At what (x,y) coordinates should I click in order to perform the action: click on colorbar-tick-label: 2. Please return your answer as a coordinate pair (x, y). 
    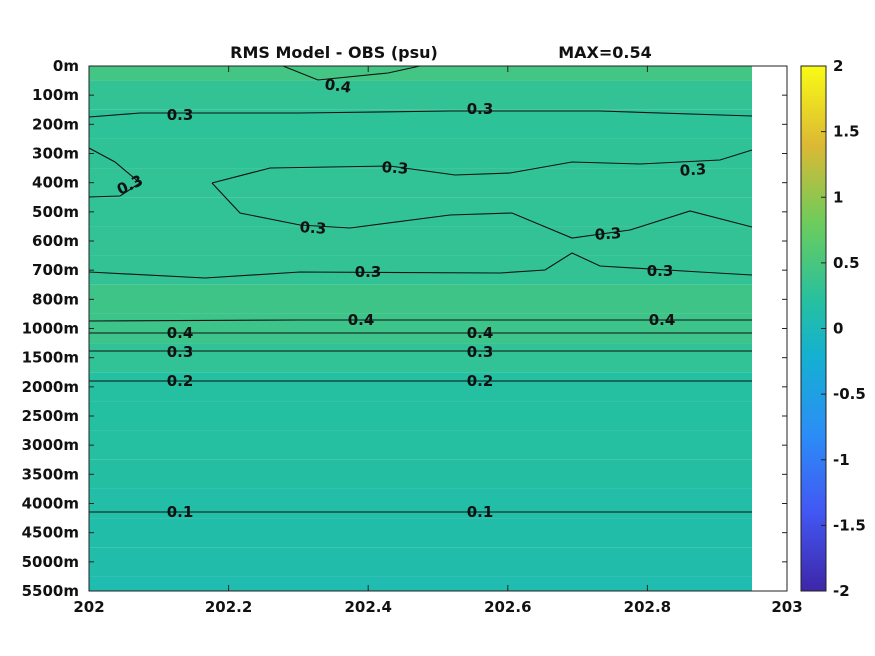
    Looking at the image, I should click on (838, 66).